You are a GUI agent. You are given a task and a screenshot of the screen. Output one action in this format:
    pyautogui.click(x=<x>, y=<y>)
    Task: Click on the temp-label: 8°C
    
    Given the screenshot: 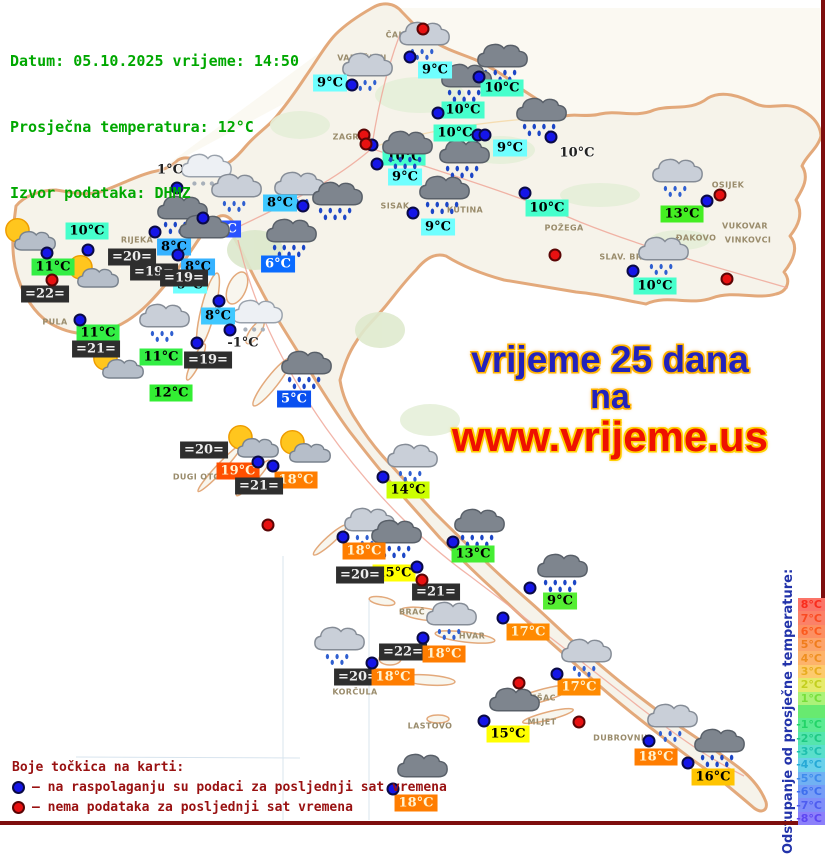 What is the action you would take?
    pyautogui.click(x=218, y=316)
    